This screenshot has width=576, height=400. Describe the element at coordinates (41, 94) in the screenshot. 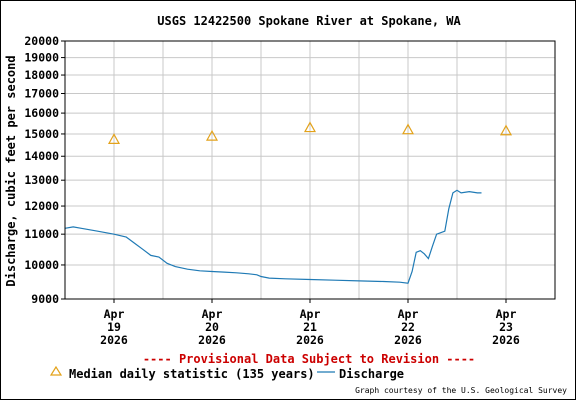

I see `y-tick-label: 17000` at that location.